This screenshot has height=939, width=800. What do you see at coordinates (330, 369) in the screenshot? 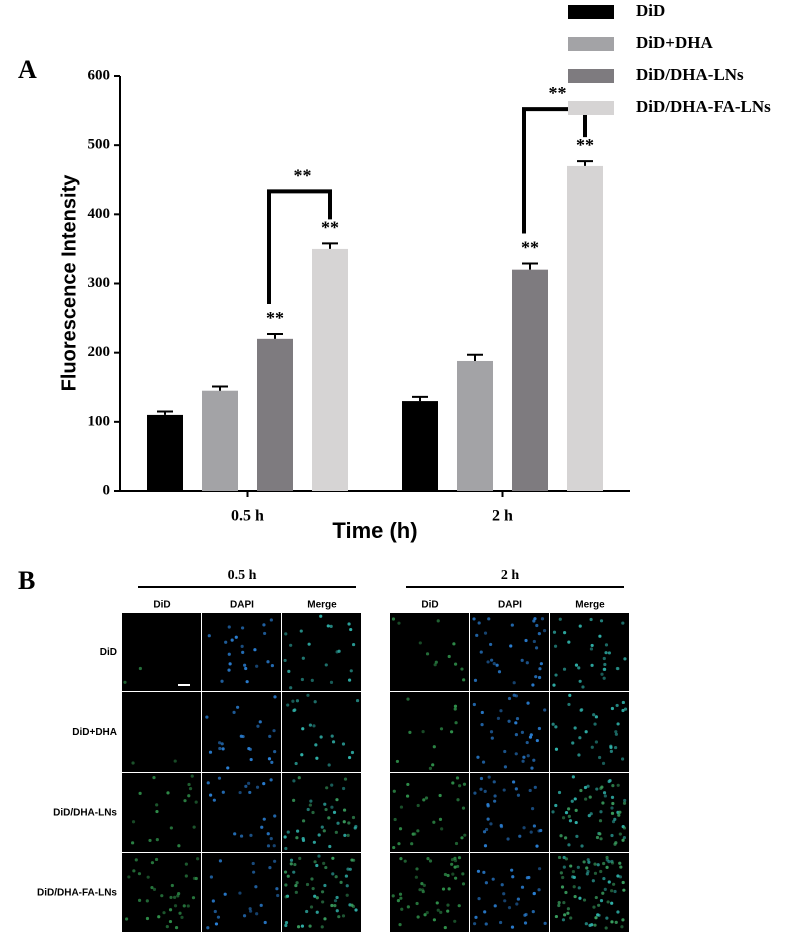
I see `bar` at bounding box center [330, 369].